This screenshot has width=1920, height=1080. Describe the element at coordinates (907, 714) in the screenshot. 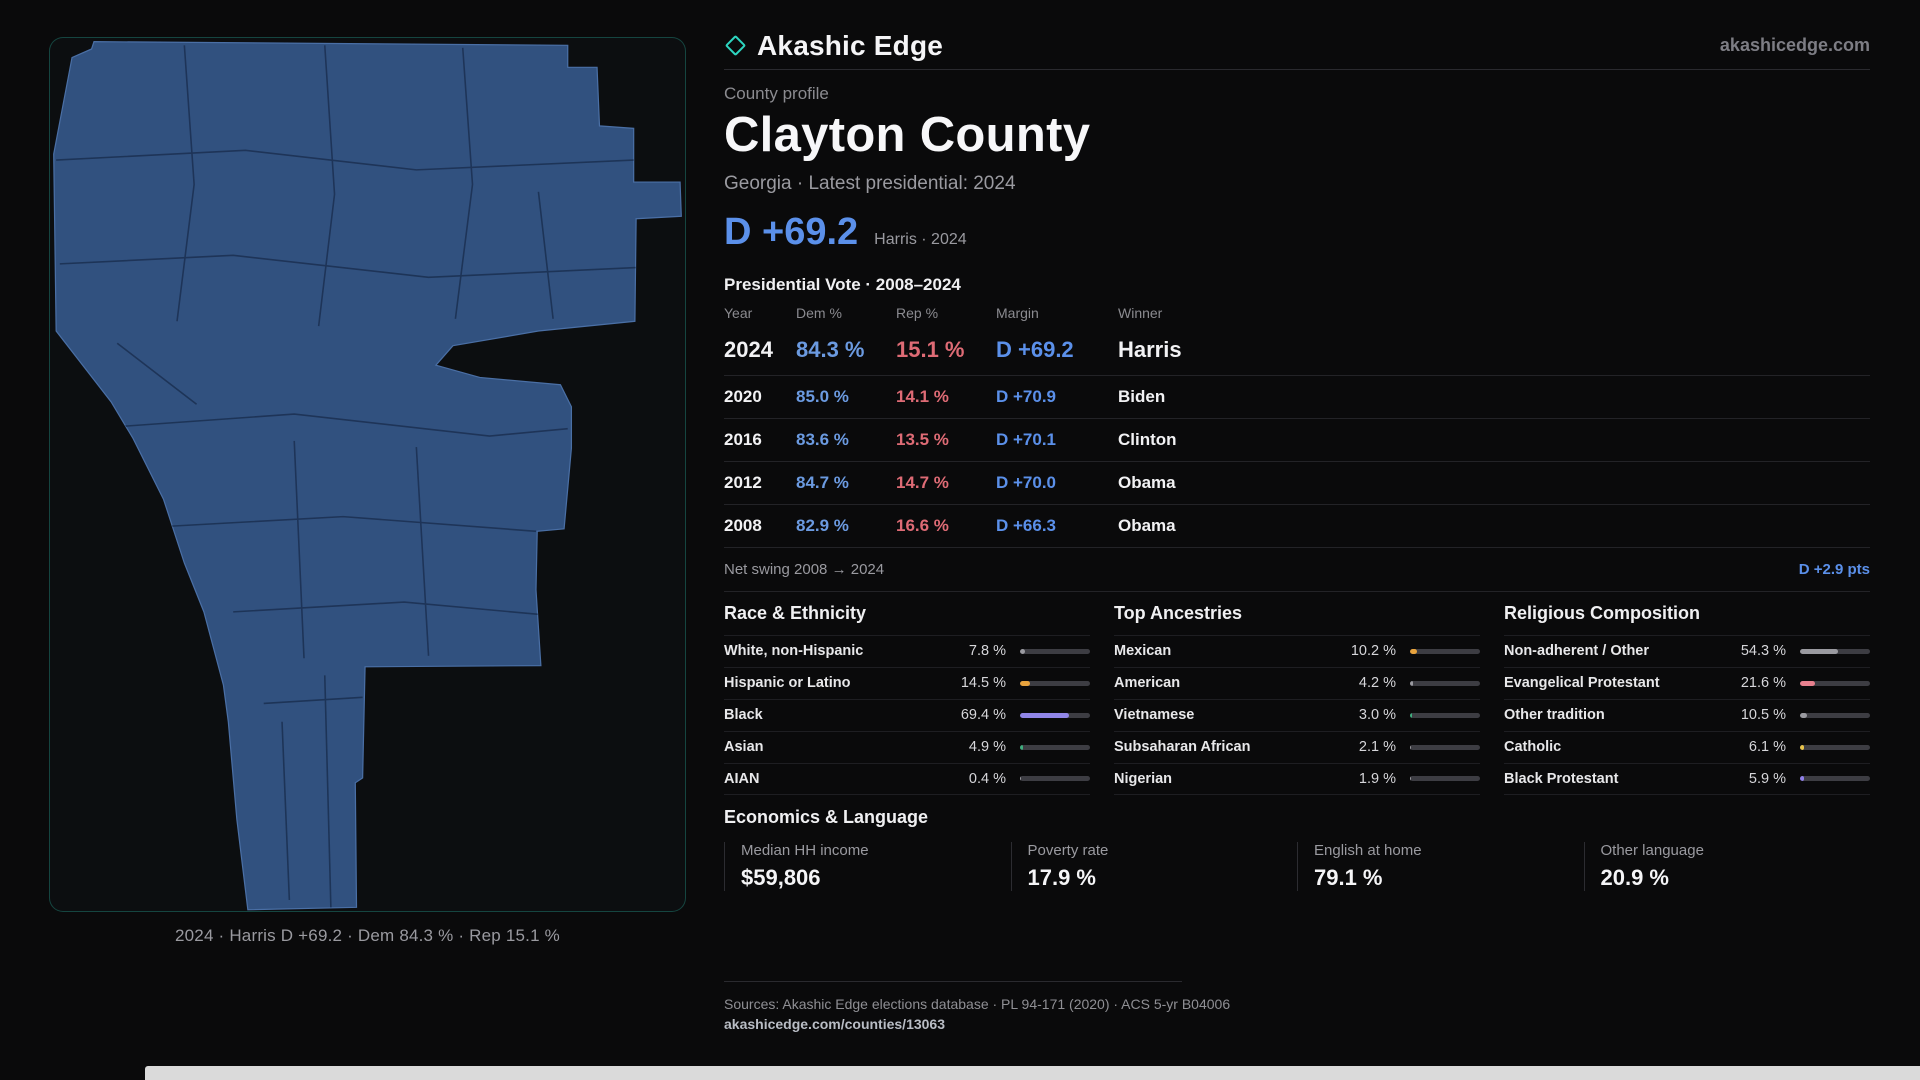

I see `demo-row: Black 69.4 %` at that location.